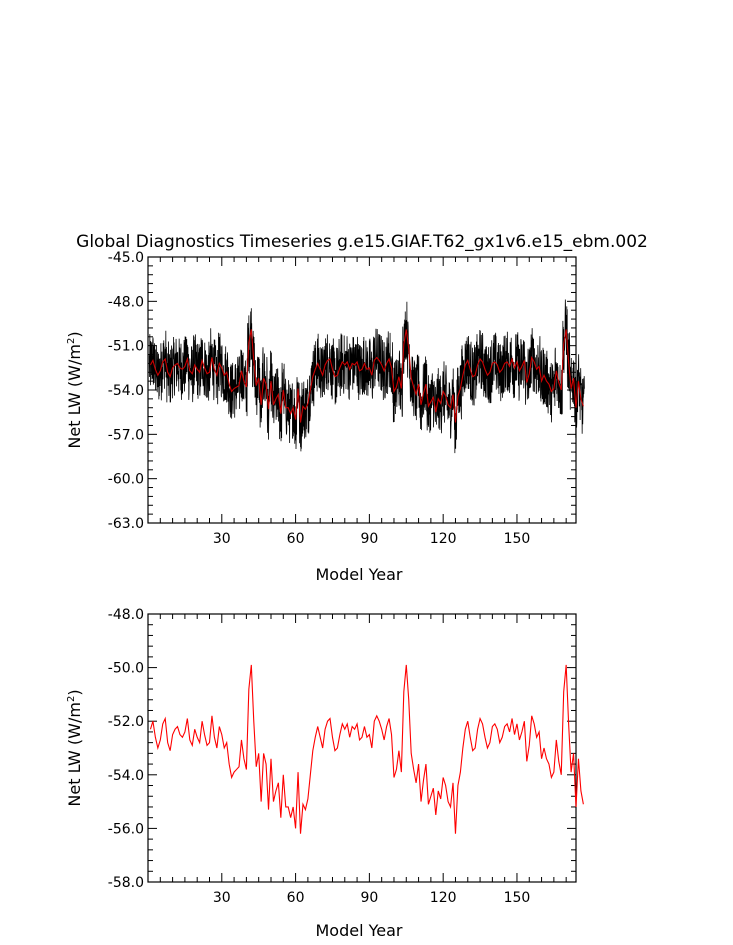 This screenshot has height=945, width=733. What do you see at coordinates (74, 396) in the screenshot?
I see `top-y-axis-label-text: Net LW (W/m` at bounding box center [74, 396].